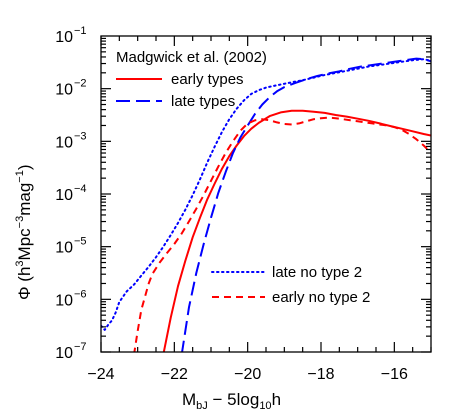  I want to click on y-tick-label-exponent: −2, so click(80, 84).